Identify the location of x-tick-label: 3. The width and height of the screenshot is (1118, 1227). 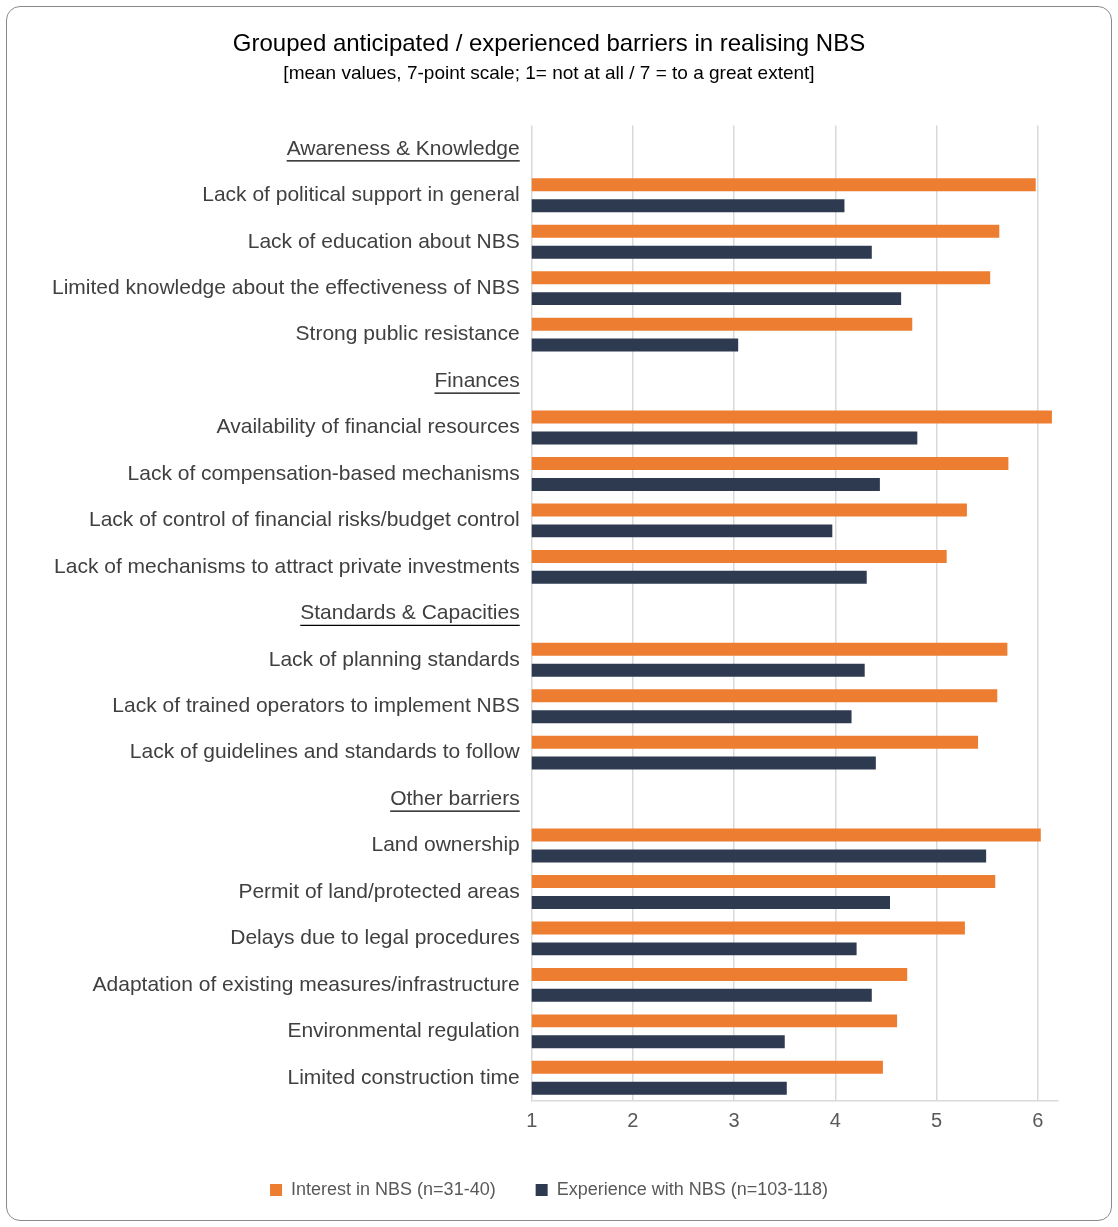
(734, 1119).